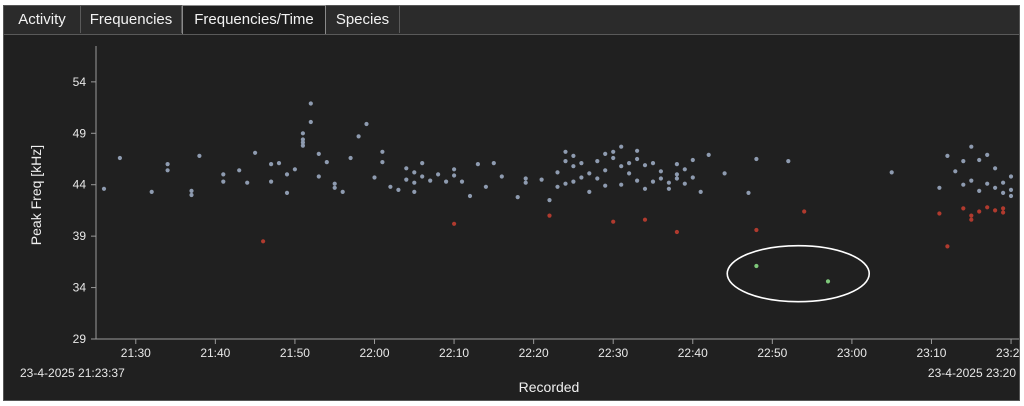 Image resolution: width=1024 pixels, height=406 pixels. What do you see at coordinates (852, 353) in the screenshot?
I see `x-tick-label: 23:00` at bounding box center [852, 353].